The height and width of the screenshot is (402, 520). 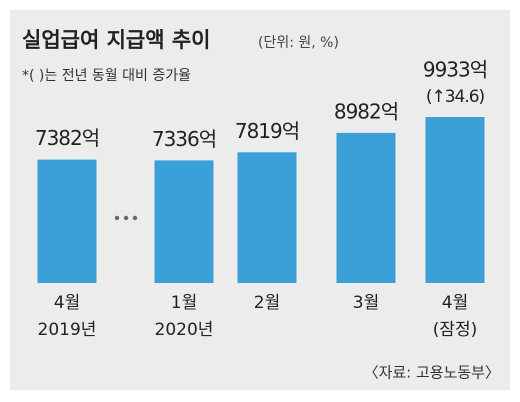 I want to click on x-tick-sublabel: 2020년, so click(x=184, y=330).